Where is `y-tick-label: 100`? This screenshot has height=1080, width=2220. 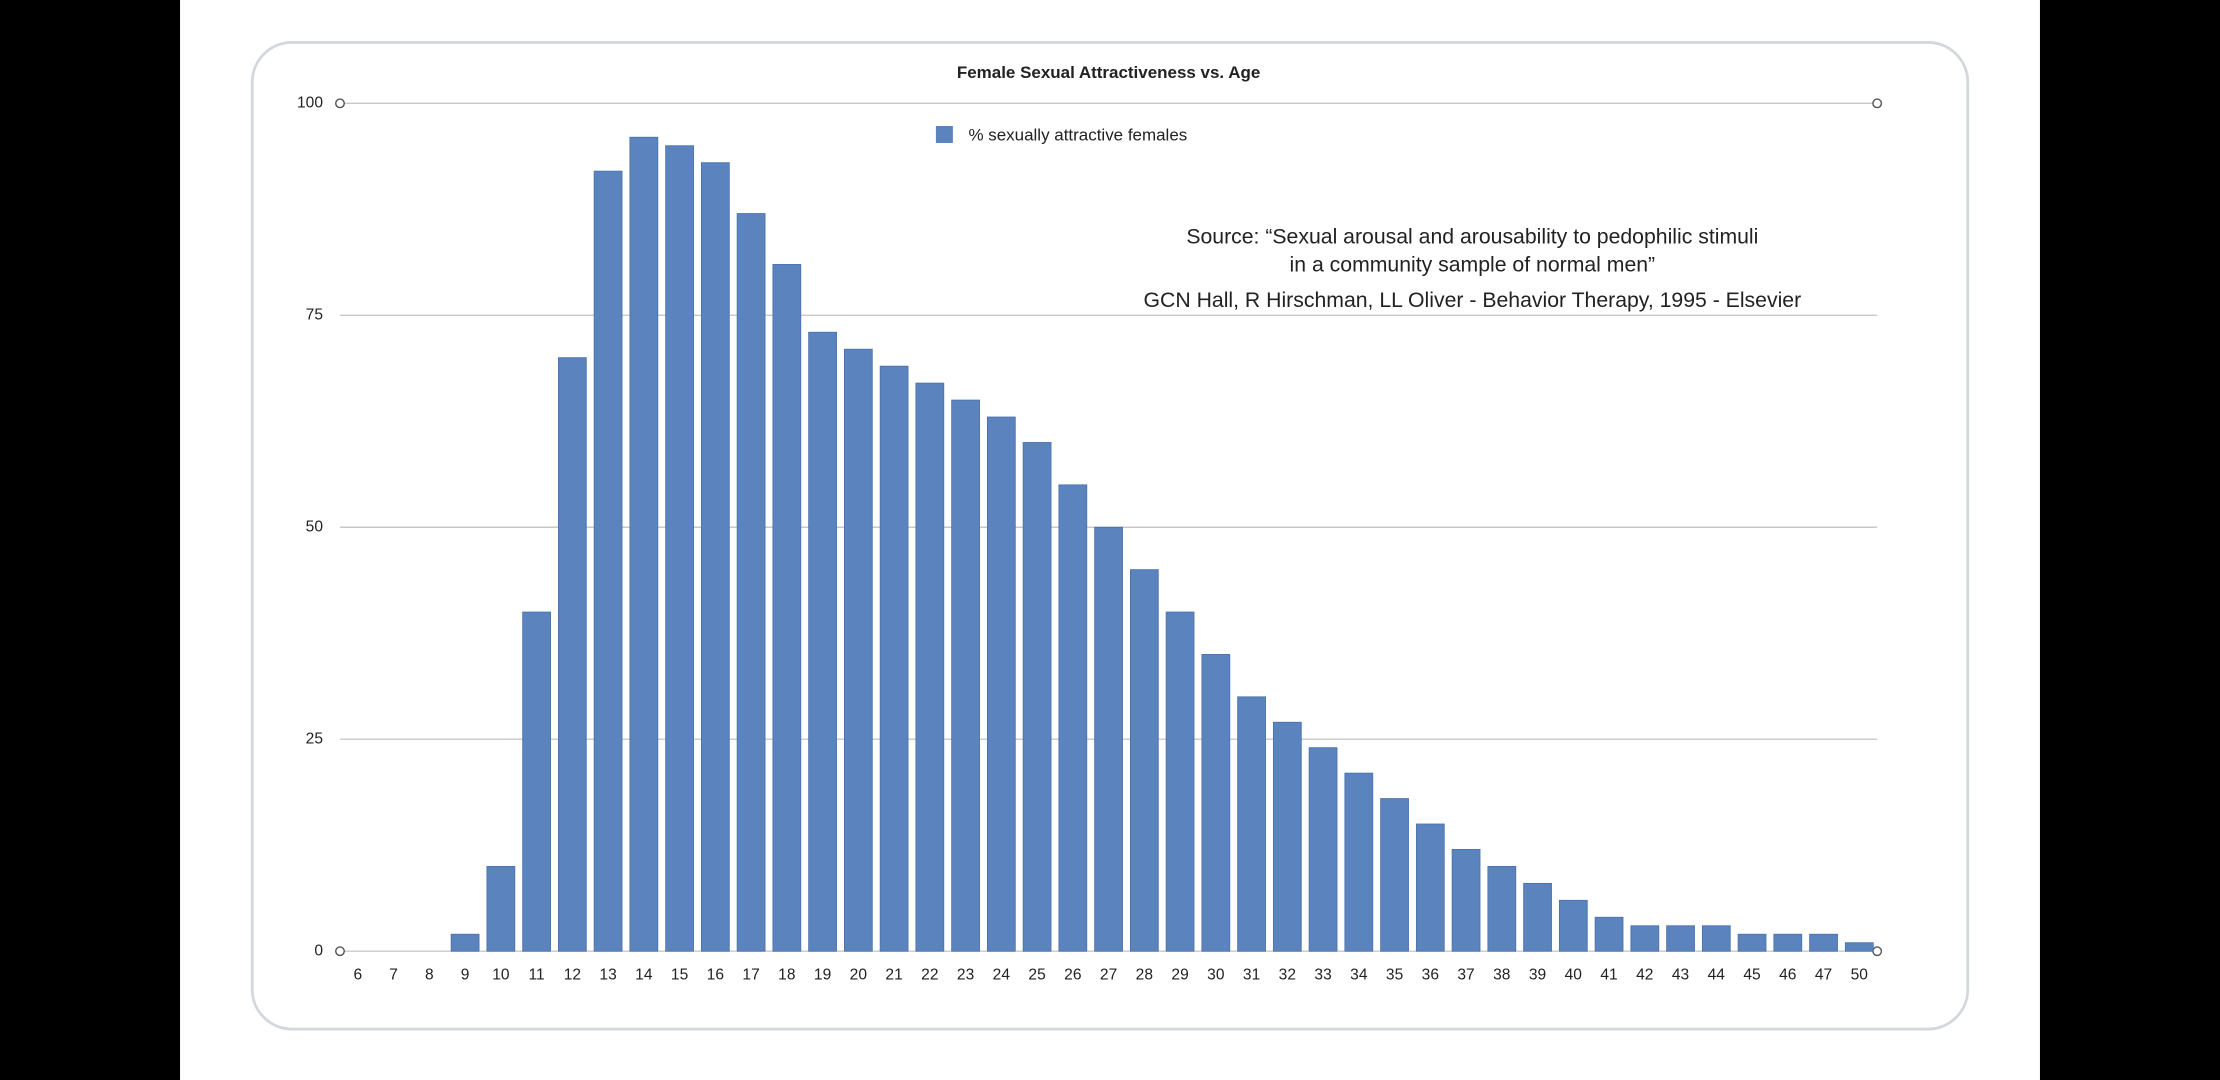
y-tick-label: 100 is located at coordinates (310, 102).